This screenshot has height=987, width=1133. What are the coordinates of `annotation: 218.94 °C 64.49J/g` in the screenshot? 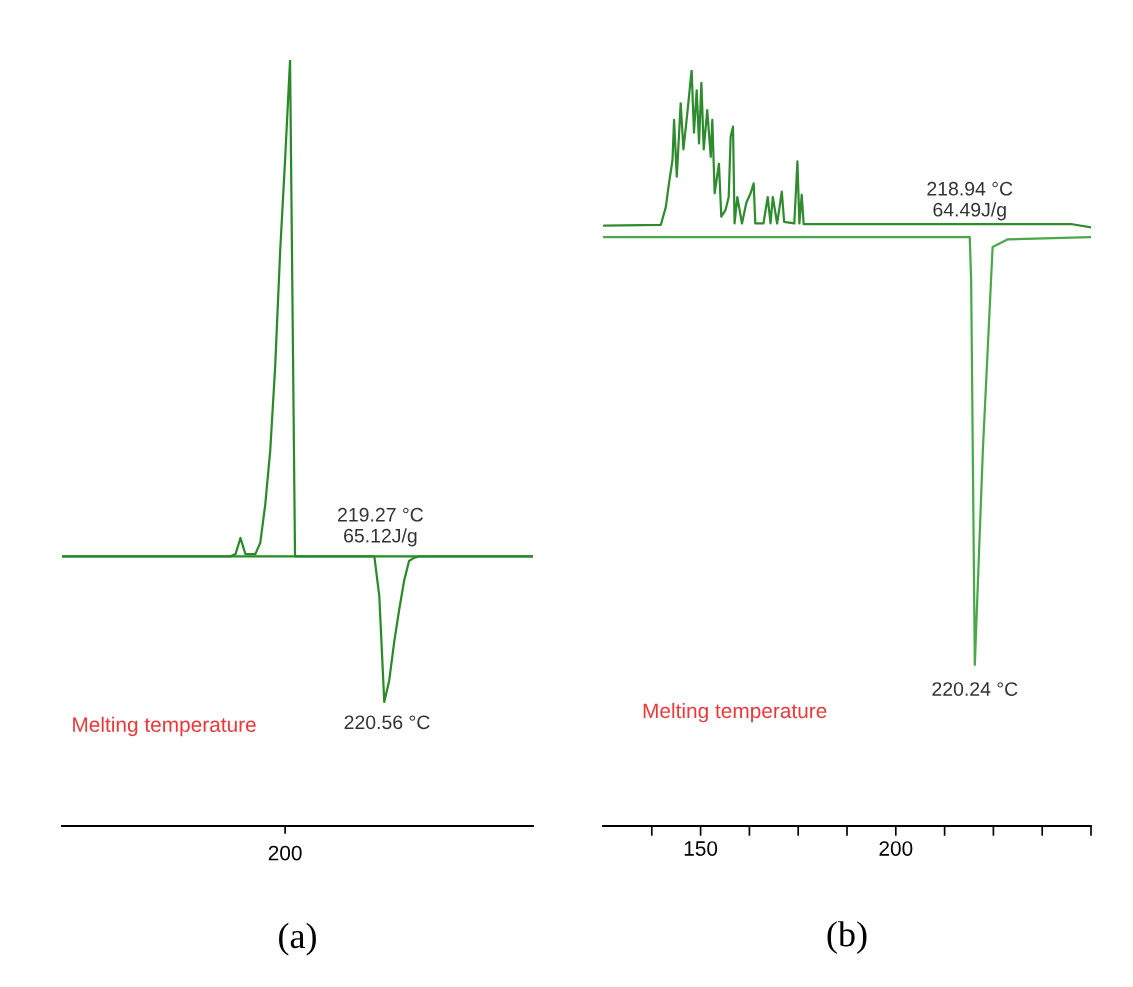 It's located at (970, 201).